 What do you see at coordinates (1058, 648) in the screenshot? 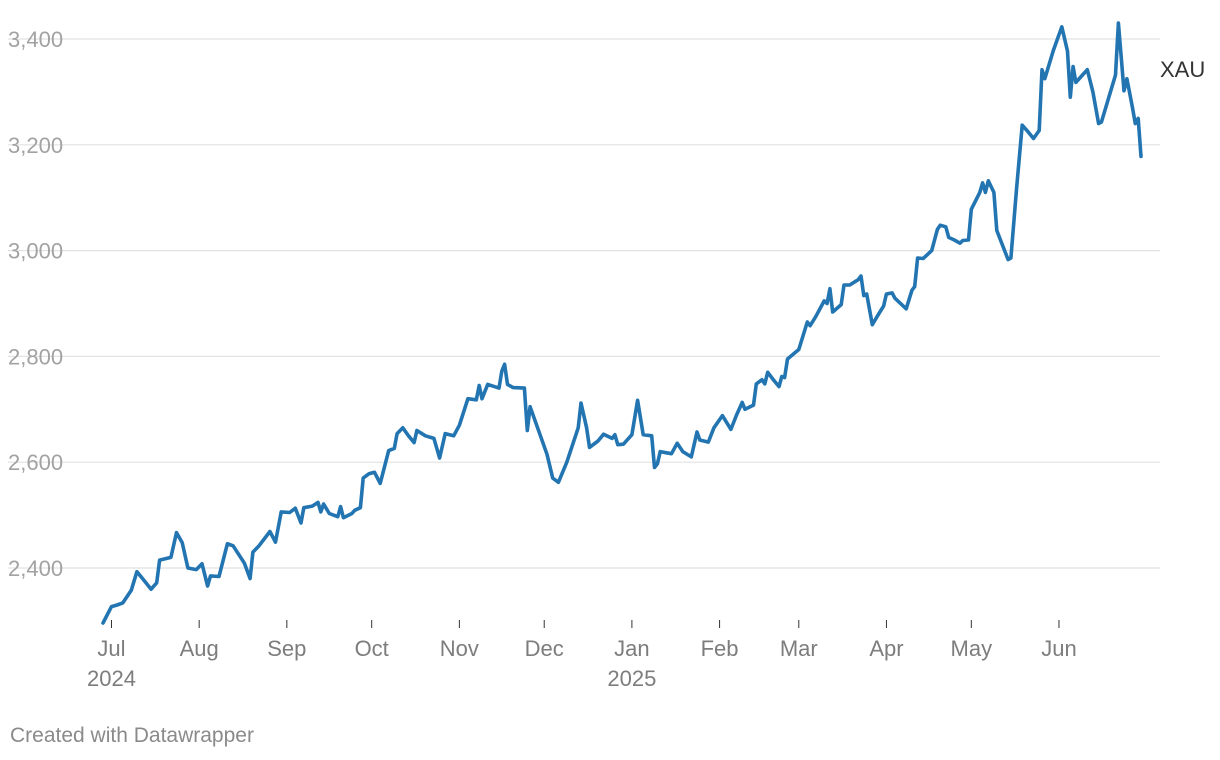
I see `x-tick-label: Jun` at bounding box center [1058, 648].